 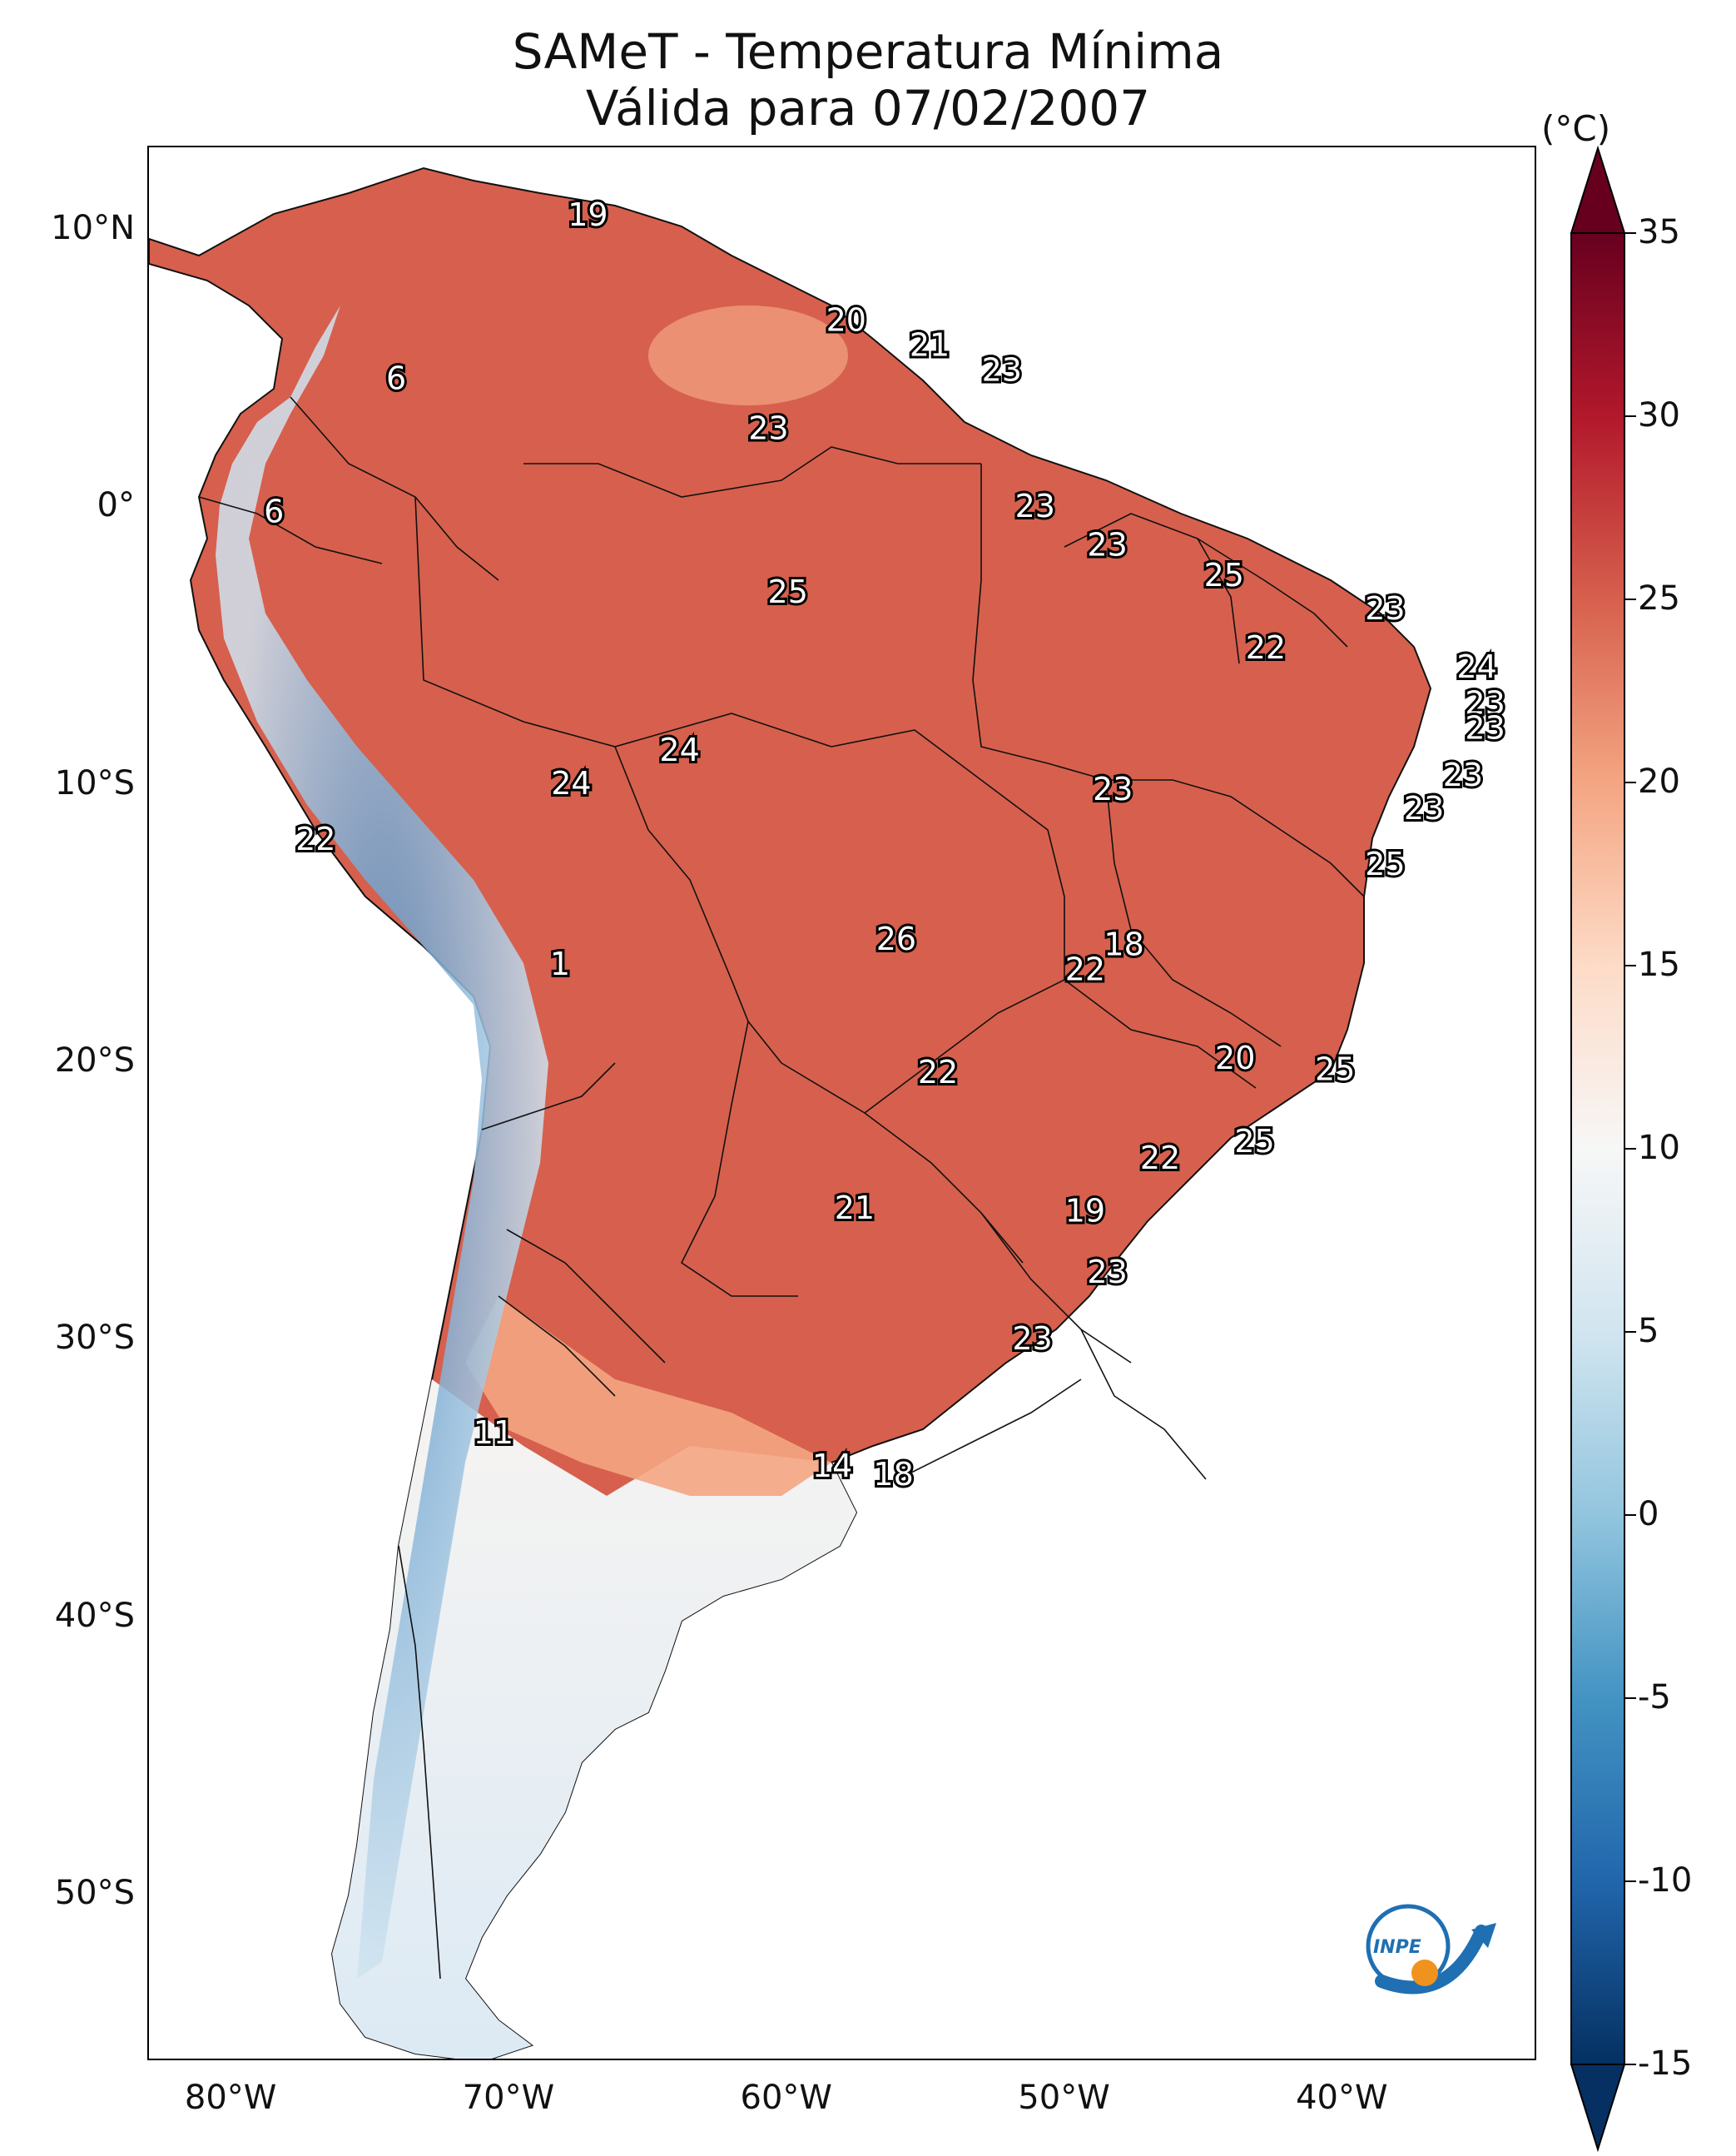 I want to click on colorbar-bottom-arrow, so click(x=1598, y=2109).